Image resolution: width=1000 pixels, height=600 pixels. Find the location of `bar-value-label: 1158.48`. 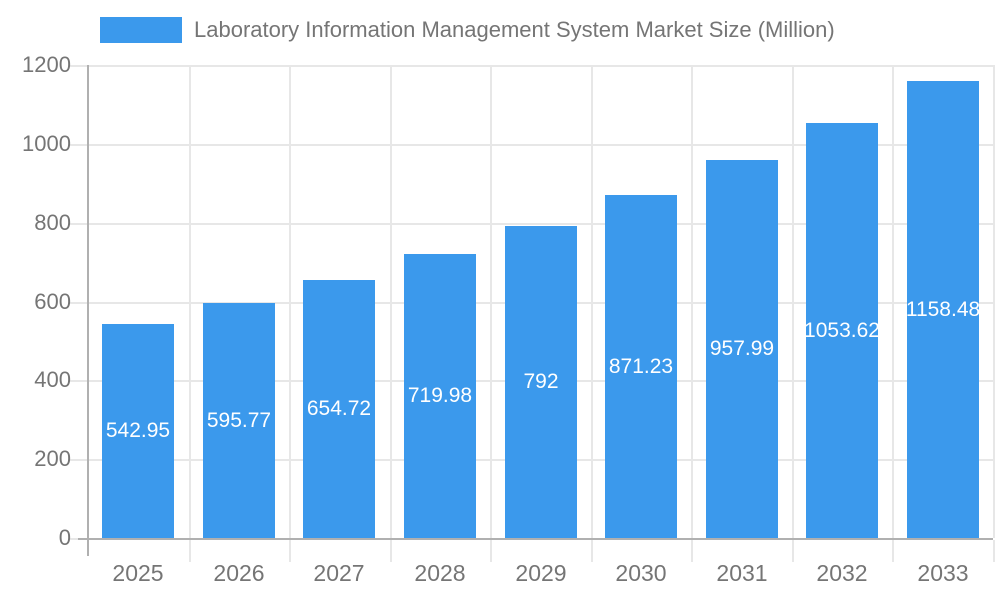

bar-value-label: 1158.48 is located at coordinates (943, 309).